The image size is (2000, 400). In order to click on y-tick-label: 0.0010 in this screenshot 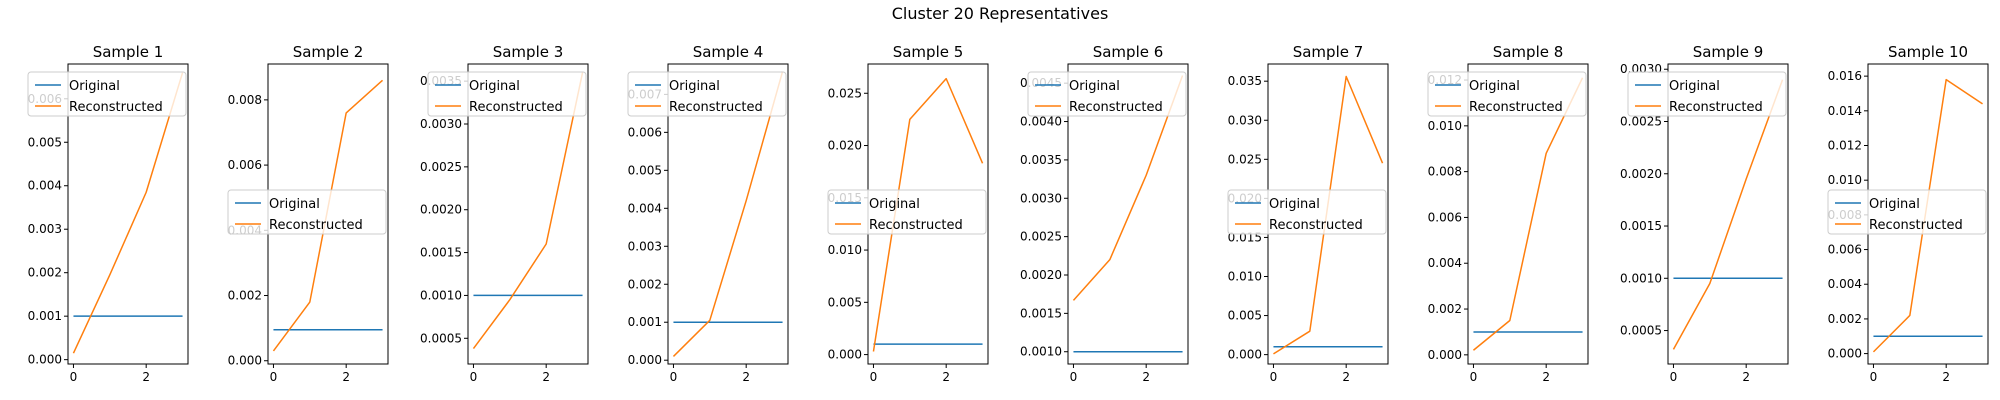, I will do `click(1641, 278)`.